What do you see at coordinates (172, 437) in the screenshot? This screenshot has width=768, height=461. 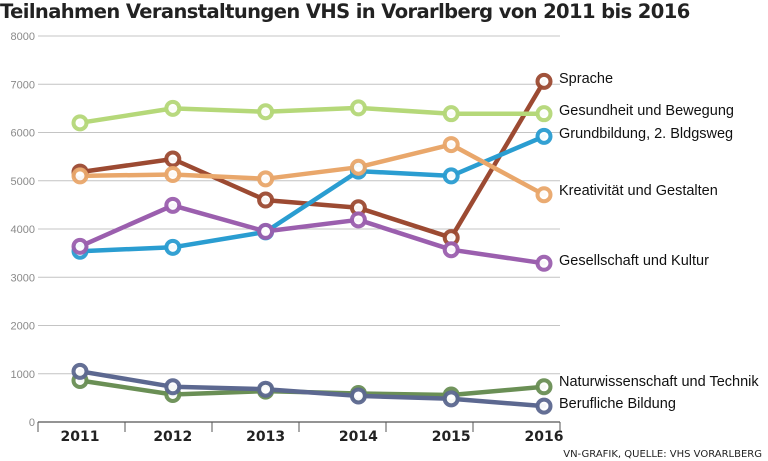 I see `x-tick-label: 2012` at bounding box center [172, 437].